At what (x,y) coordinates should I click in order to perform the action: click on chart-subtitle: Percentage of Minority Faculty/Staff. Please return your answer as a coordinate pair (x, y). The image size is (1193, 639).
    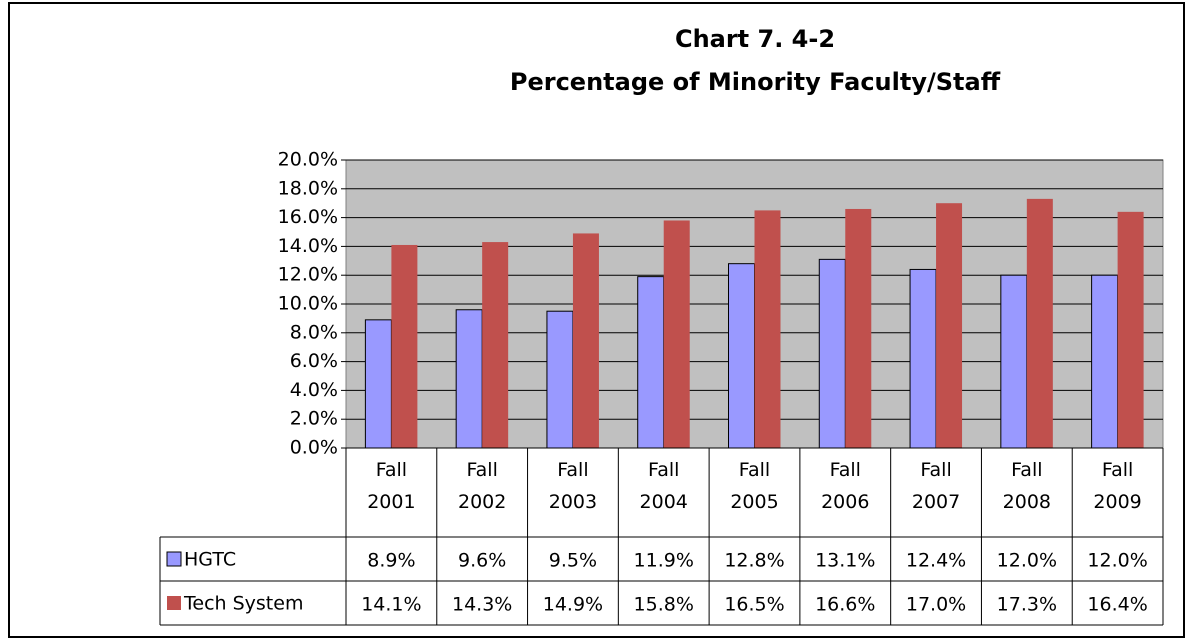
    Looking at the image, I should click on (755, 82).